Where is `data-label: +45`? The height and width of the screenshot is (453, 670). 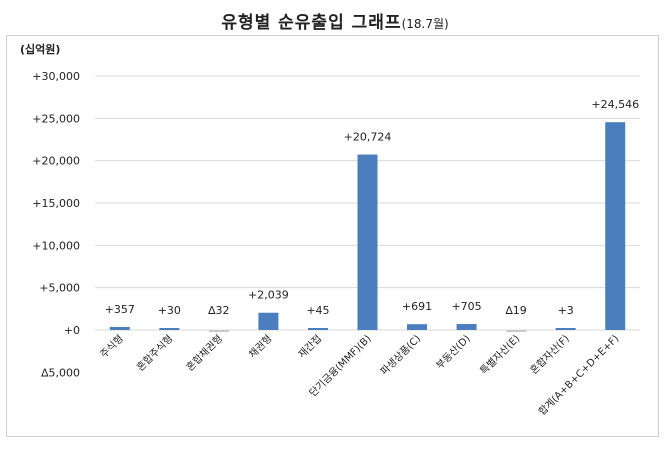 data-label: +45 is located at coordinates (317, 310).